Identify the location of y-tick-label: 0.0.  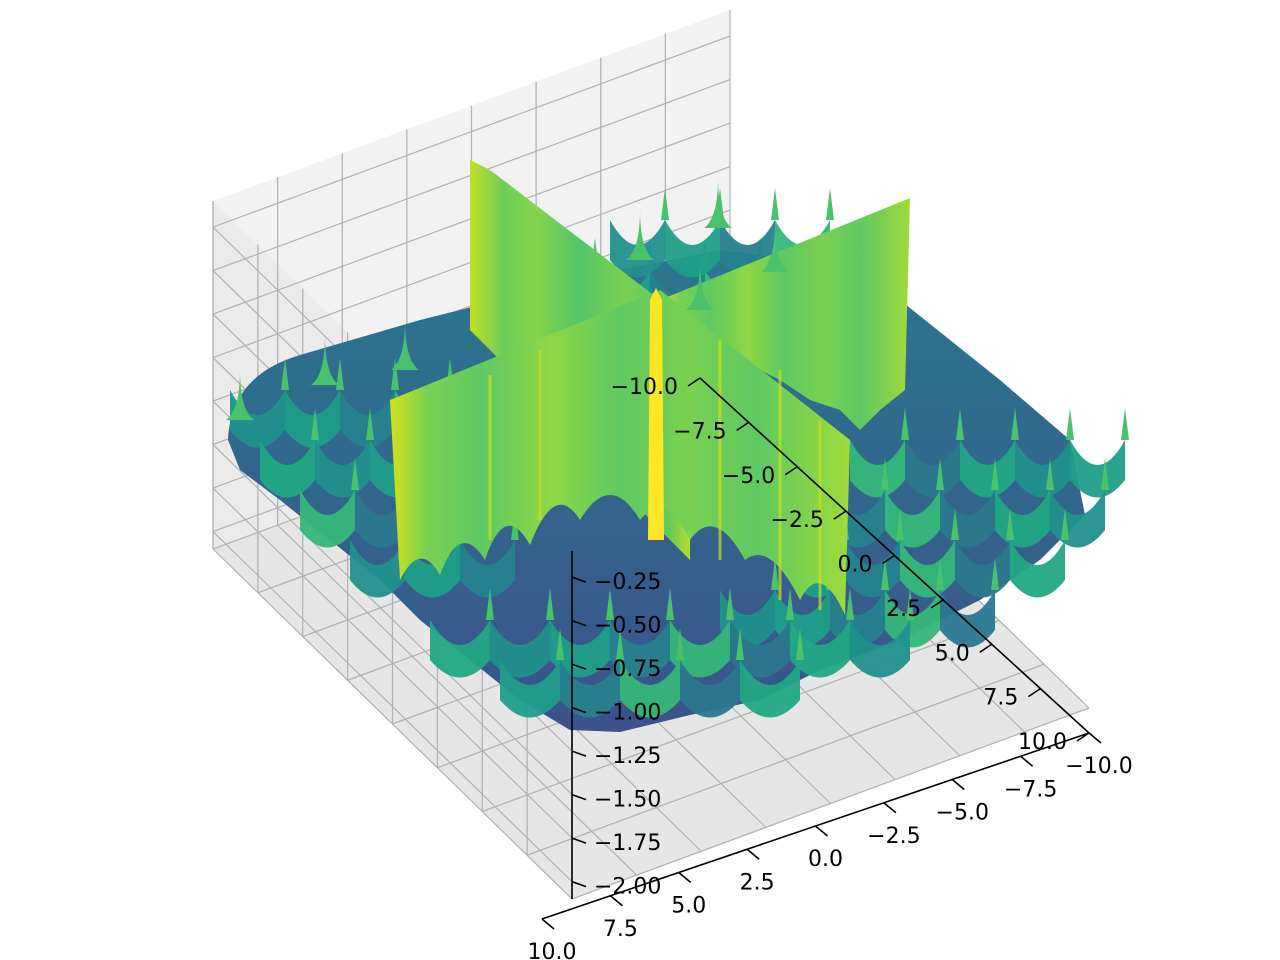
(825, 859).